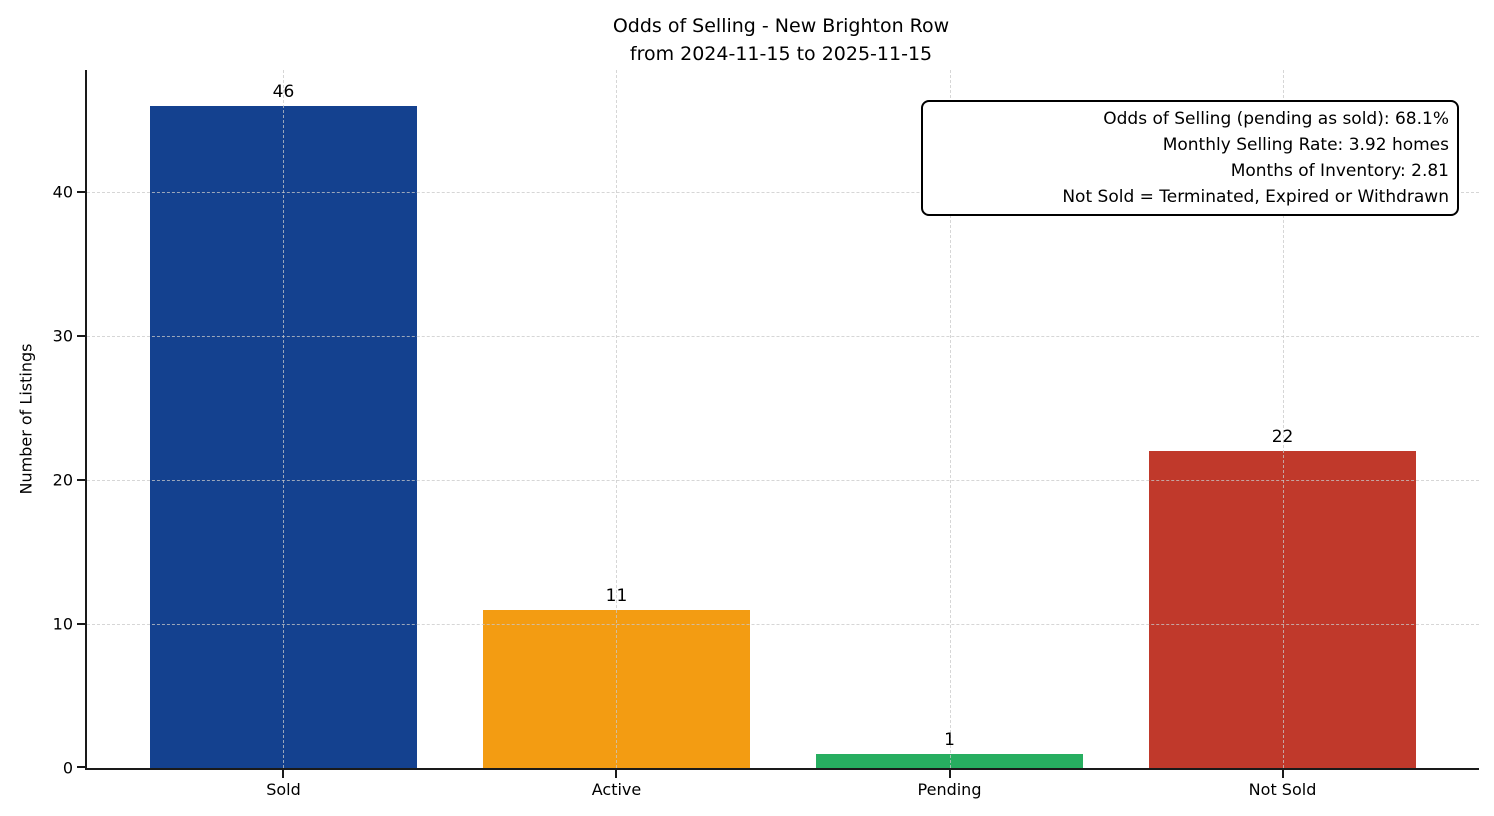 The image size is (1494, 816). I want to click on x-tick-label: Not Sold, so click(1282, 789).